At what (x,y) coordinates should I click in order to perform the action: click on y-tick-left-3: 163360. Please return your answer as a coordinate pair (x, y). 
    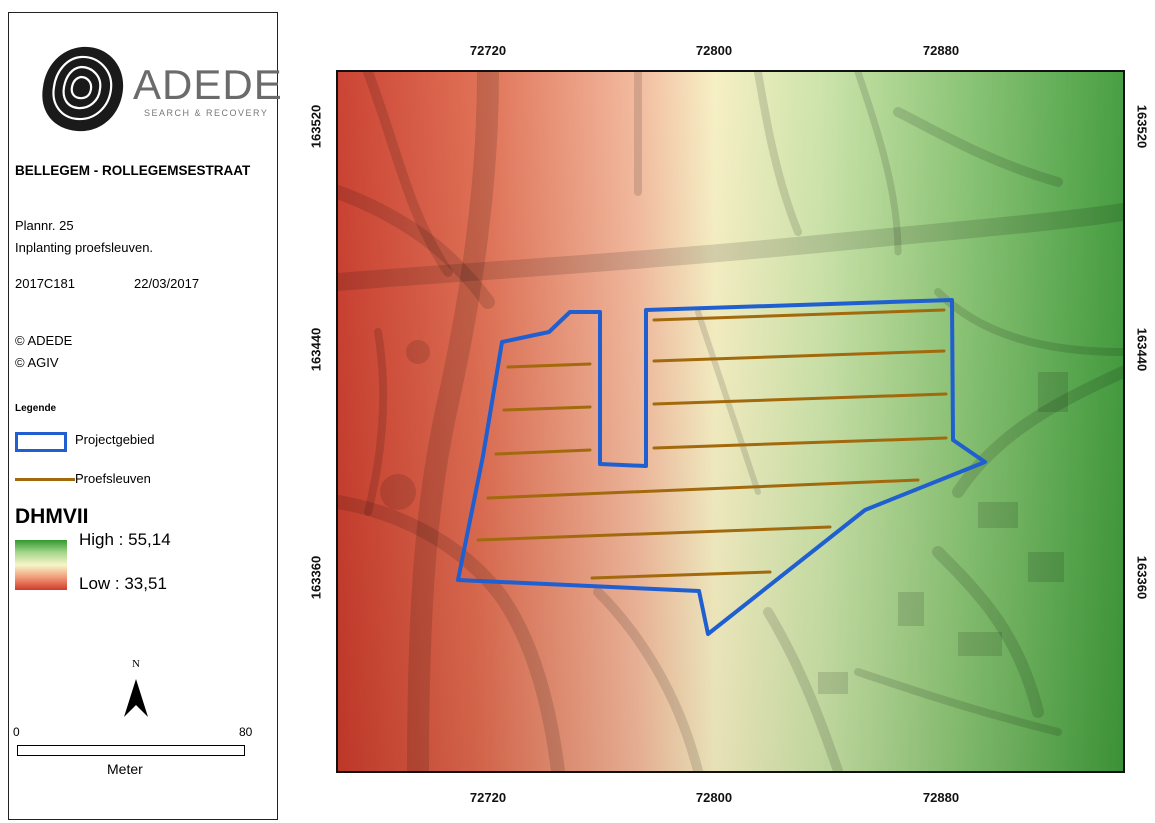
    Looking at the image, I should click on (316, 577).